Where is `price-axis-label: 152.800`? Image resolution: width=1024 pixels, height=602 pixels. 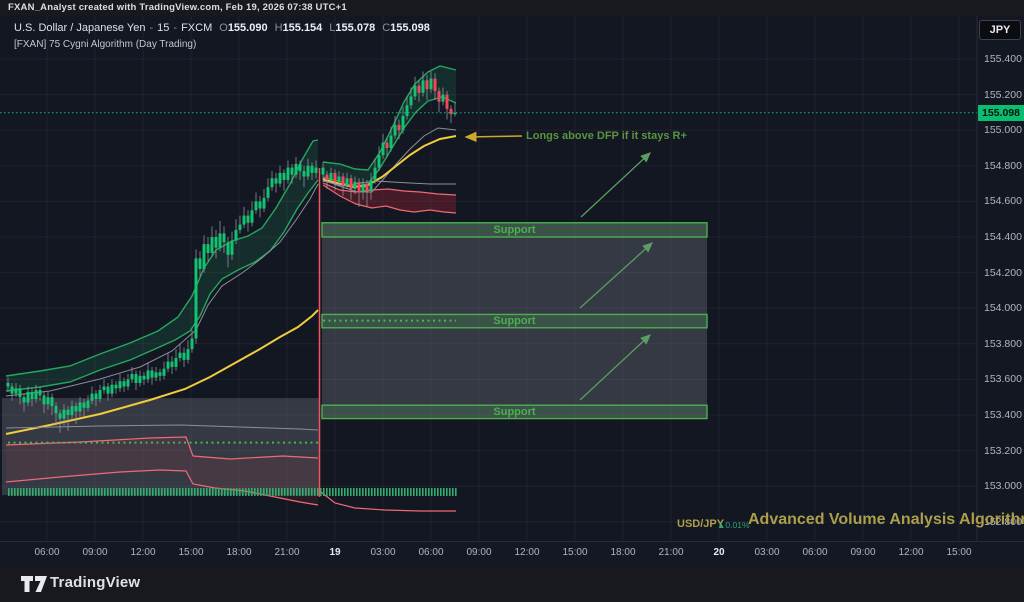 price-axis-label: 152.800 is located at coordinates (1003, 521).